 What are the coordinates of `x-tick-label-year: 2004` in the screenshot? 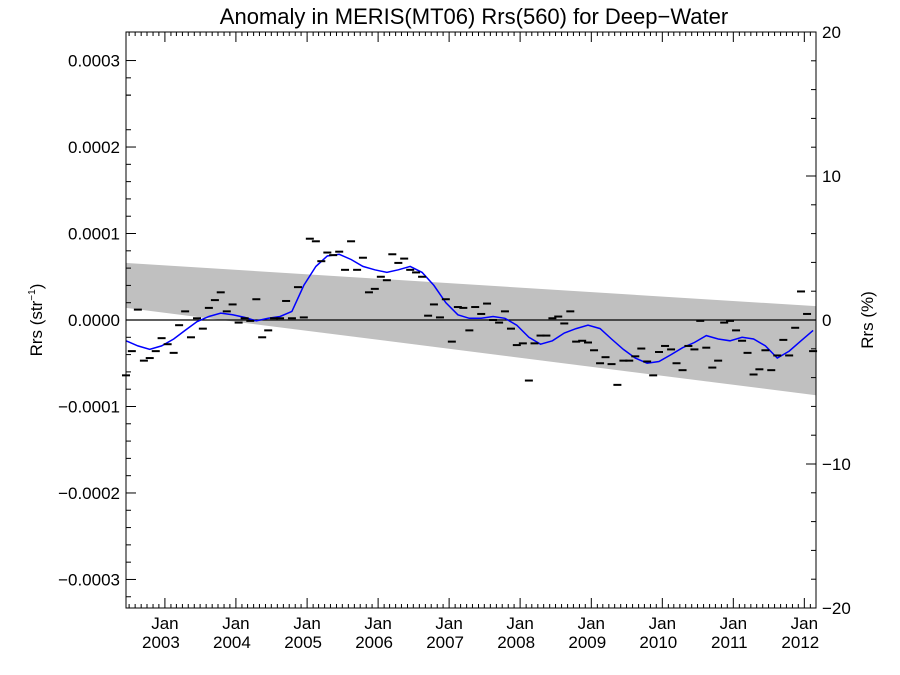 It's located at (232, 642).